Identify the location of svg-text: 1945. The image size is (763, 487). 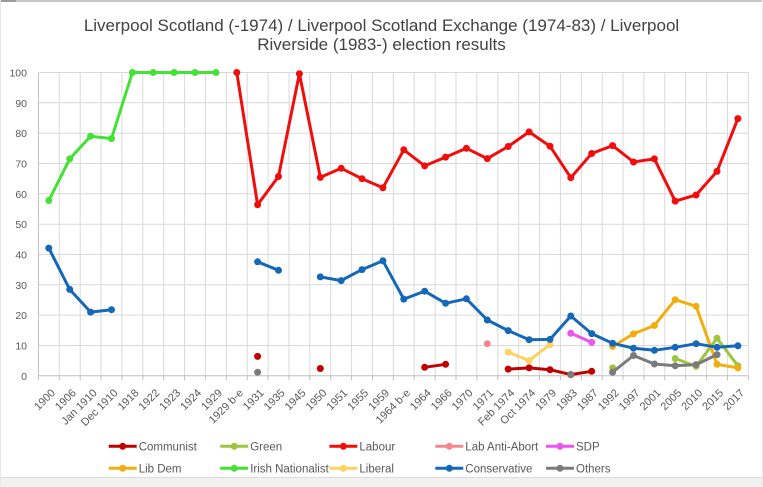
(296, 400).